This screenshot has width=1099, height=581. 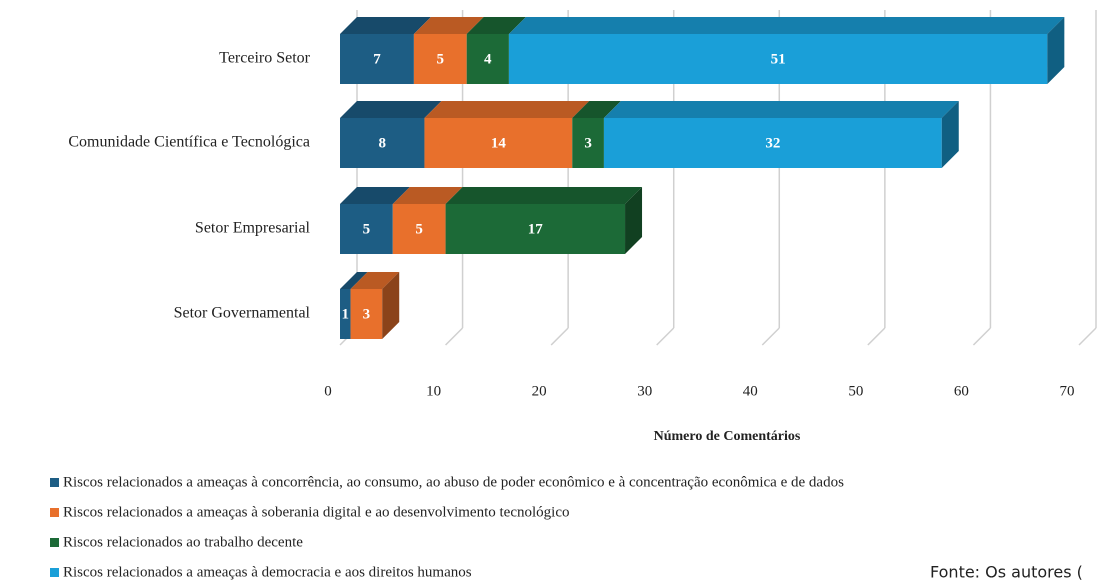 I want to click on data-label: 4, so click(x=488, y=59).